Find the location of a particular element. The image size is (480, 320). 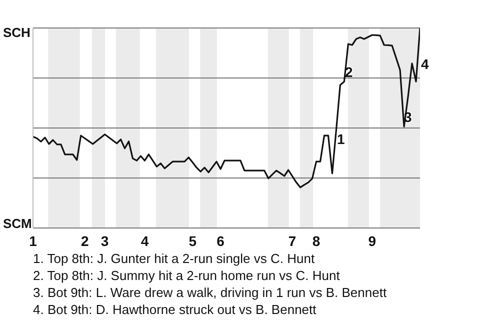

x-tick-label: 3 is located at coordinates (104, 240).